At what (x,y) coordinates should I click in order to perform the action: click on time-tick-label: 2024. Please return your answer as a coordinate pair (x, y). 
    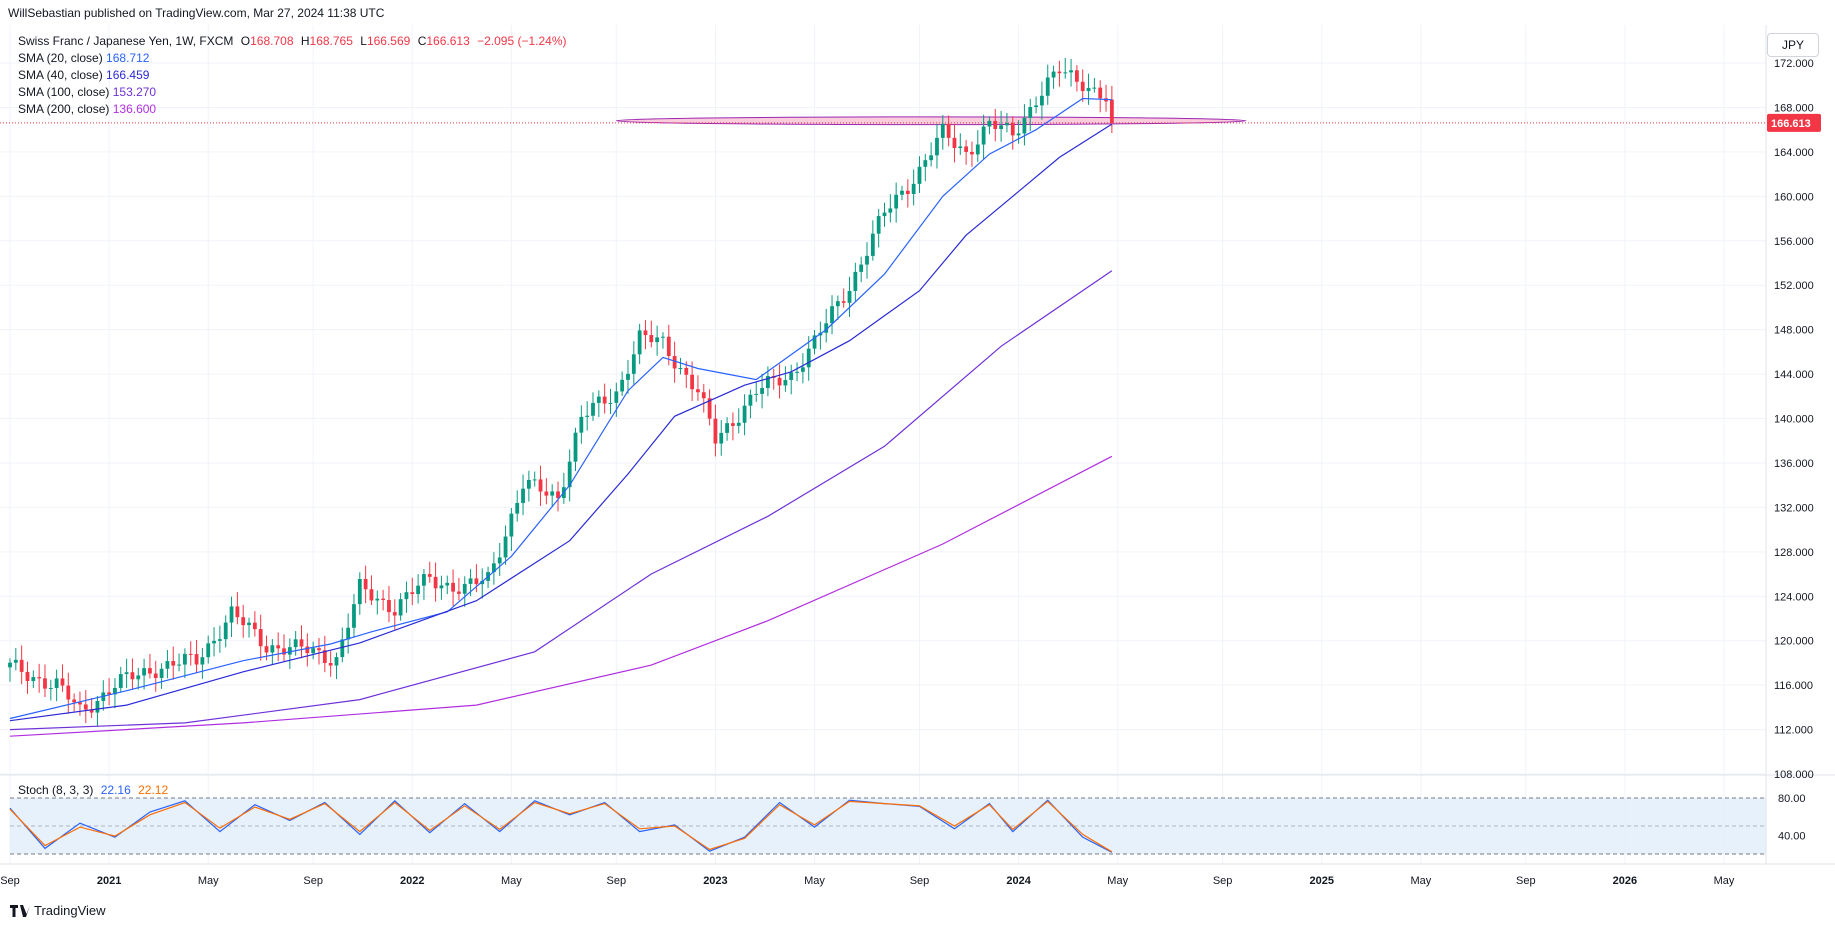
    Looking at the image, I should click on (1018, 881).